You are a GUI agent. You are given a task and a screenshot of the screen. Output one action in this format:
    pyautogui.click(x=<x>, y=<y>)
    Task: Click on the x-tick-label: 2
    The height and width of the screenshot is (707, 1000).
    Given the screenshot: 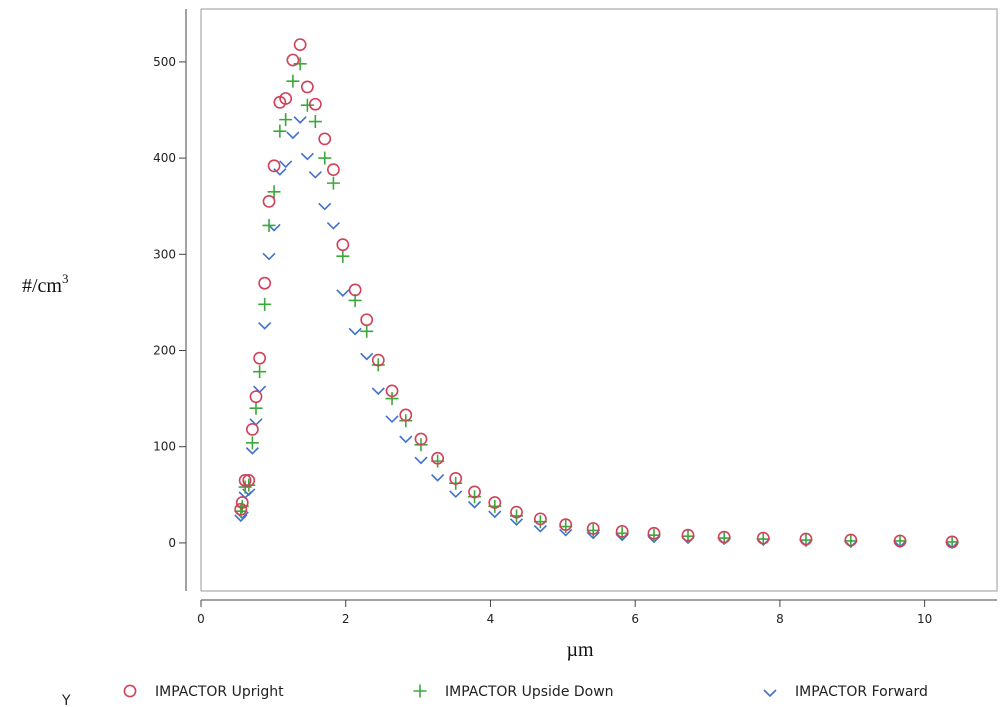 What is the action you would take?
    pyautogui.click(x=346, y=619)
    